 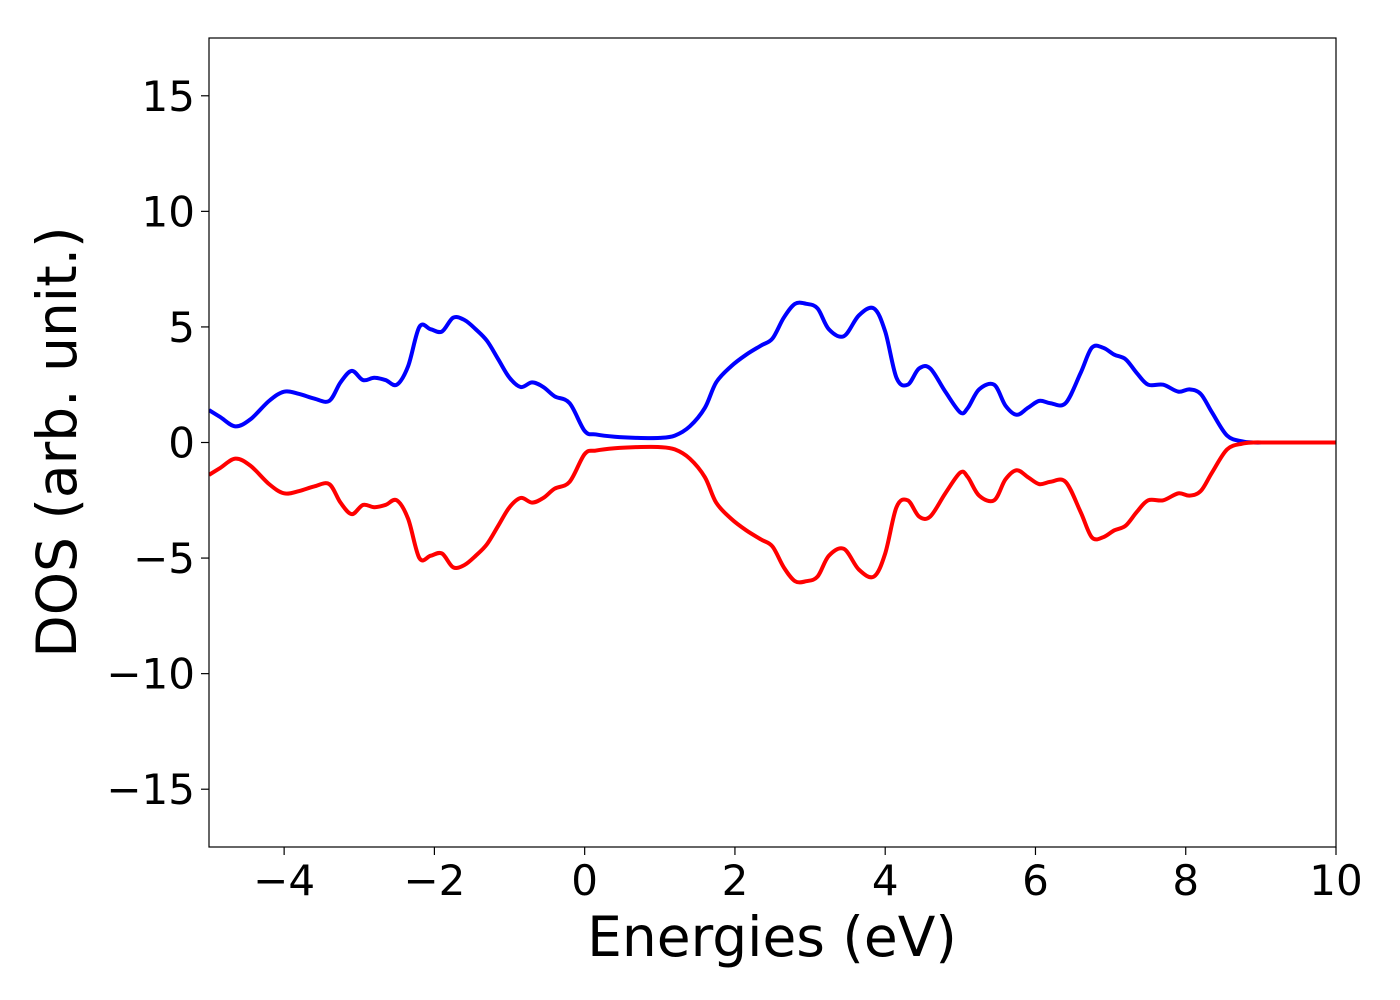 What do you see at coordinates (150, 789) in the screenshot?
I see `y-tick-label: −15` at bounding box center [150, 789].